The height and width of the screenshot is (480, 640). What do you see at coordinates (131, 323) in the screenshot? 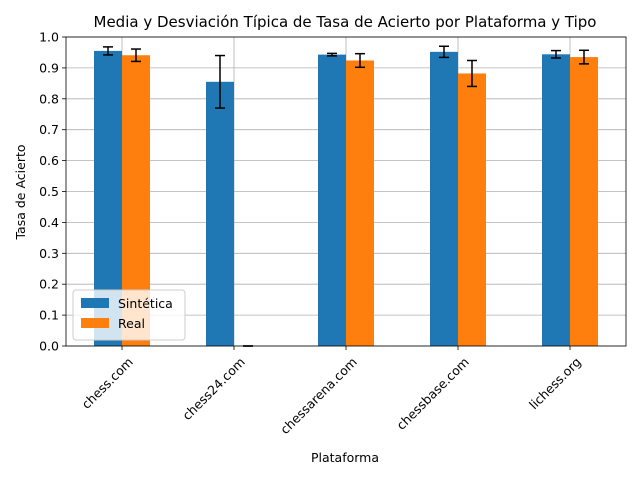
I see `legend-label: Real` at bounding box center [131, 323].